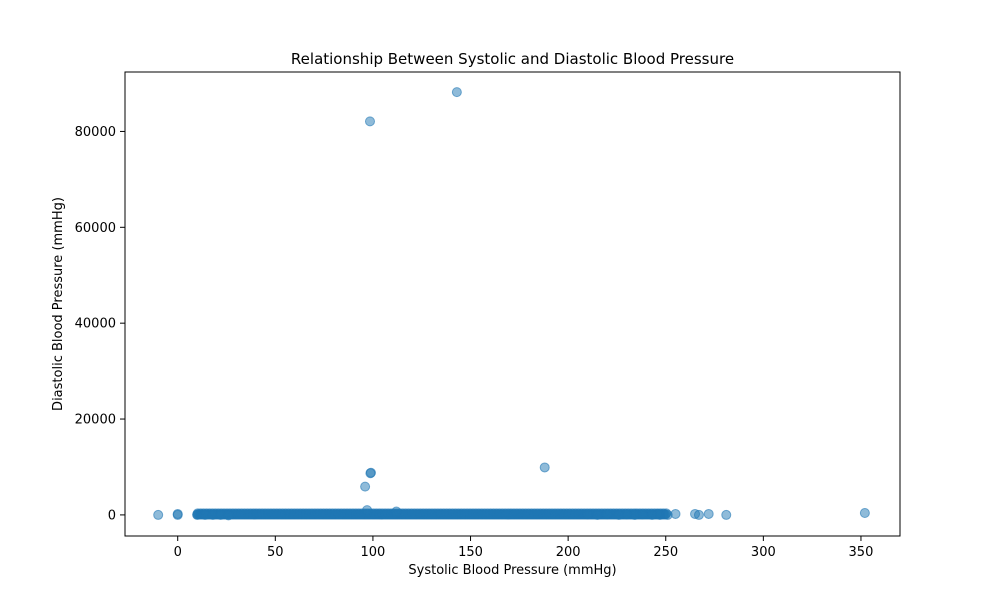 The width and height of the screenshot is (1000, 600). What do you see at coordinates (861, 552) in the screenshot?
I see `x-tick-label: 350` at bounding box center [861, 552].